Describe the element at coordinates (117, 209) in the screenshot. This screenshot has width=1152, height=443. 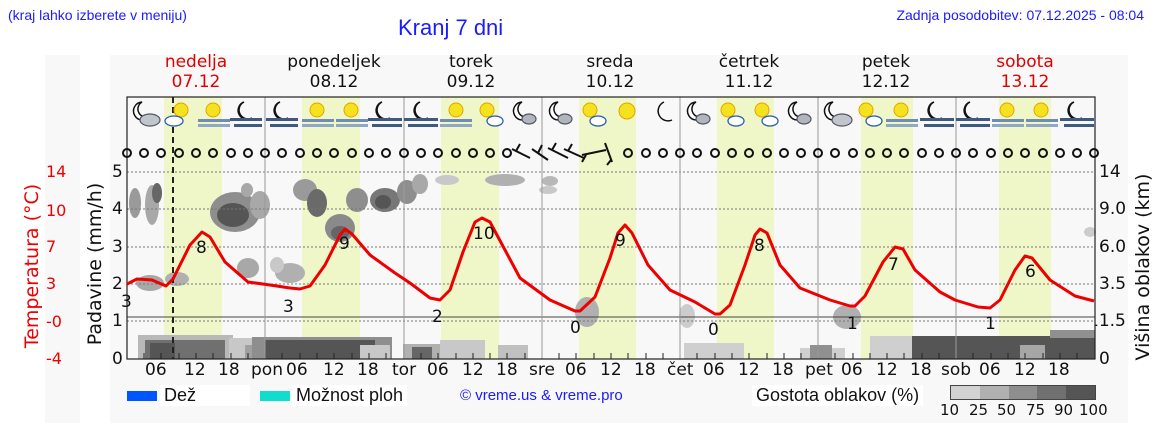
I see `precip-tick: 4` at that location.